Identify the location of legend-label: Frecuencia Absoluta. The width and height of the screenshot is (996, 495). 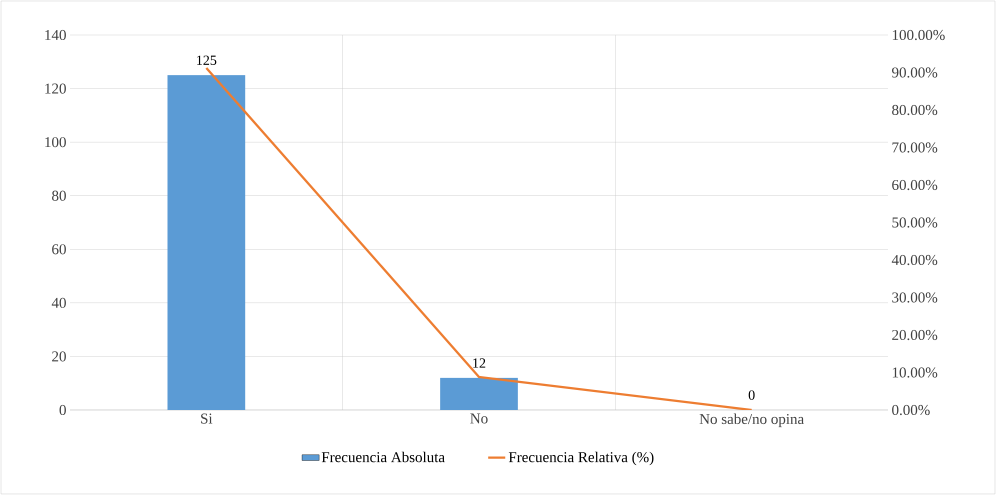
(383, 457).